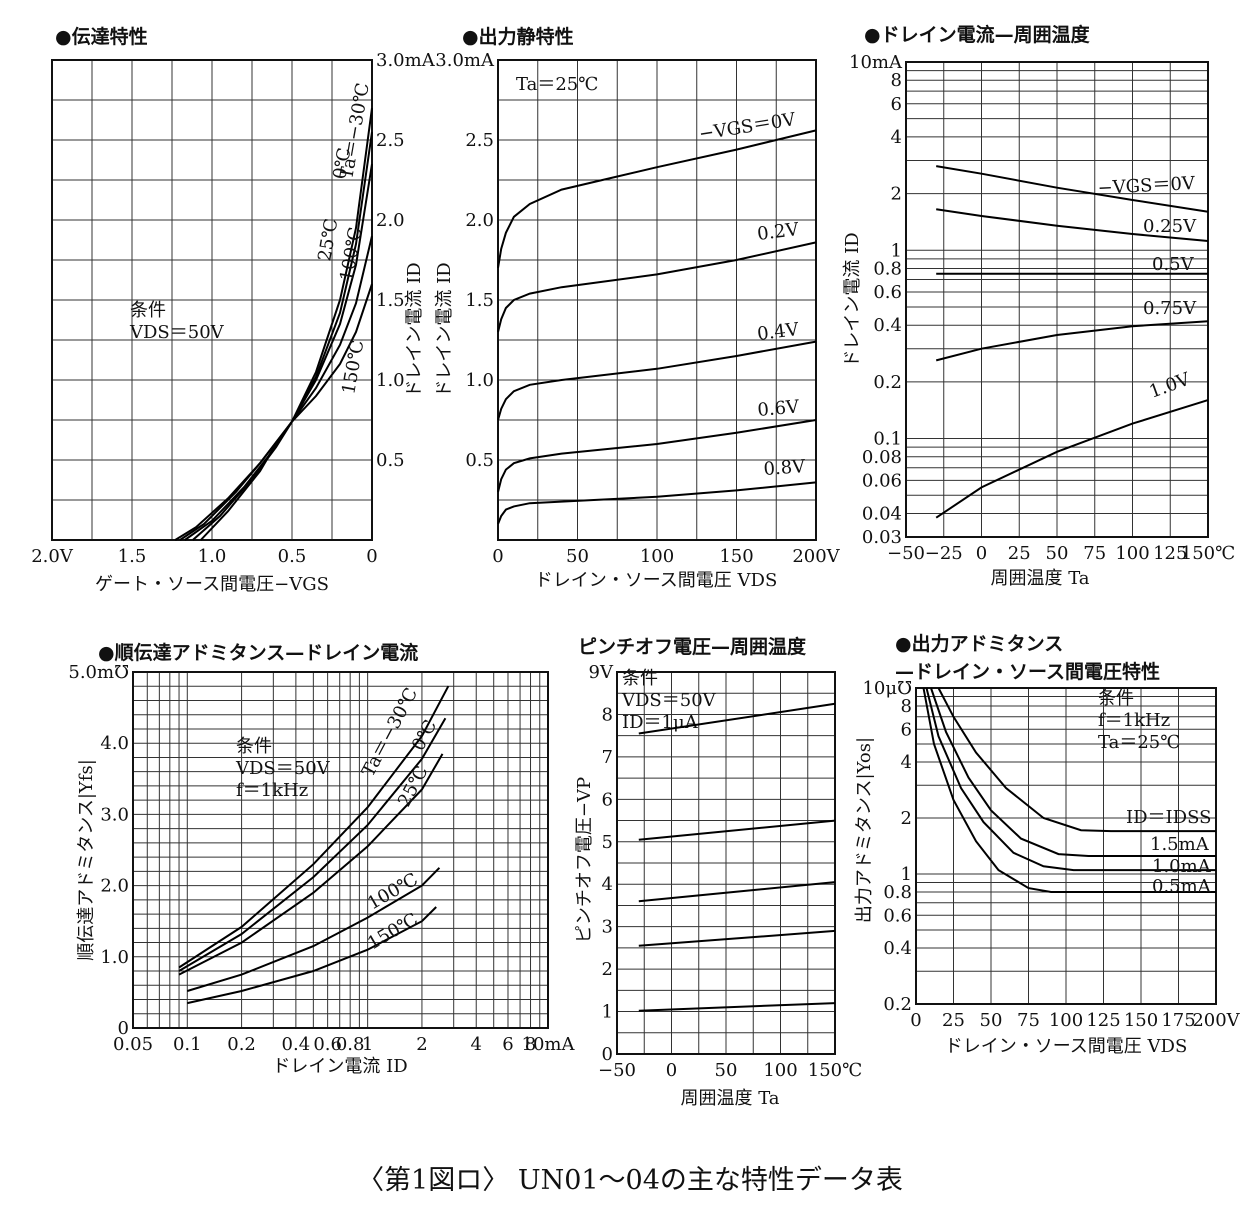 The width and height of the screenshot is (1260, 1210). I want to click on series-label: 0.4V, so click(778, 332).